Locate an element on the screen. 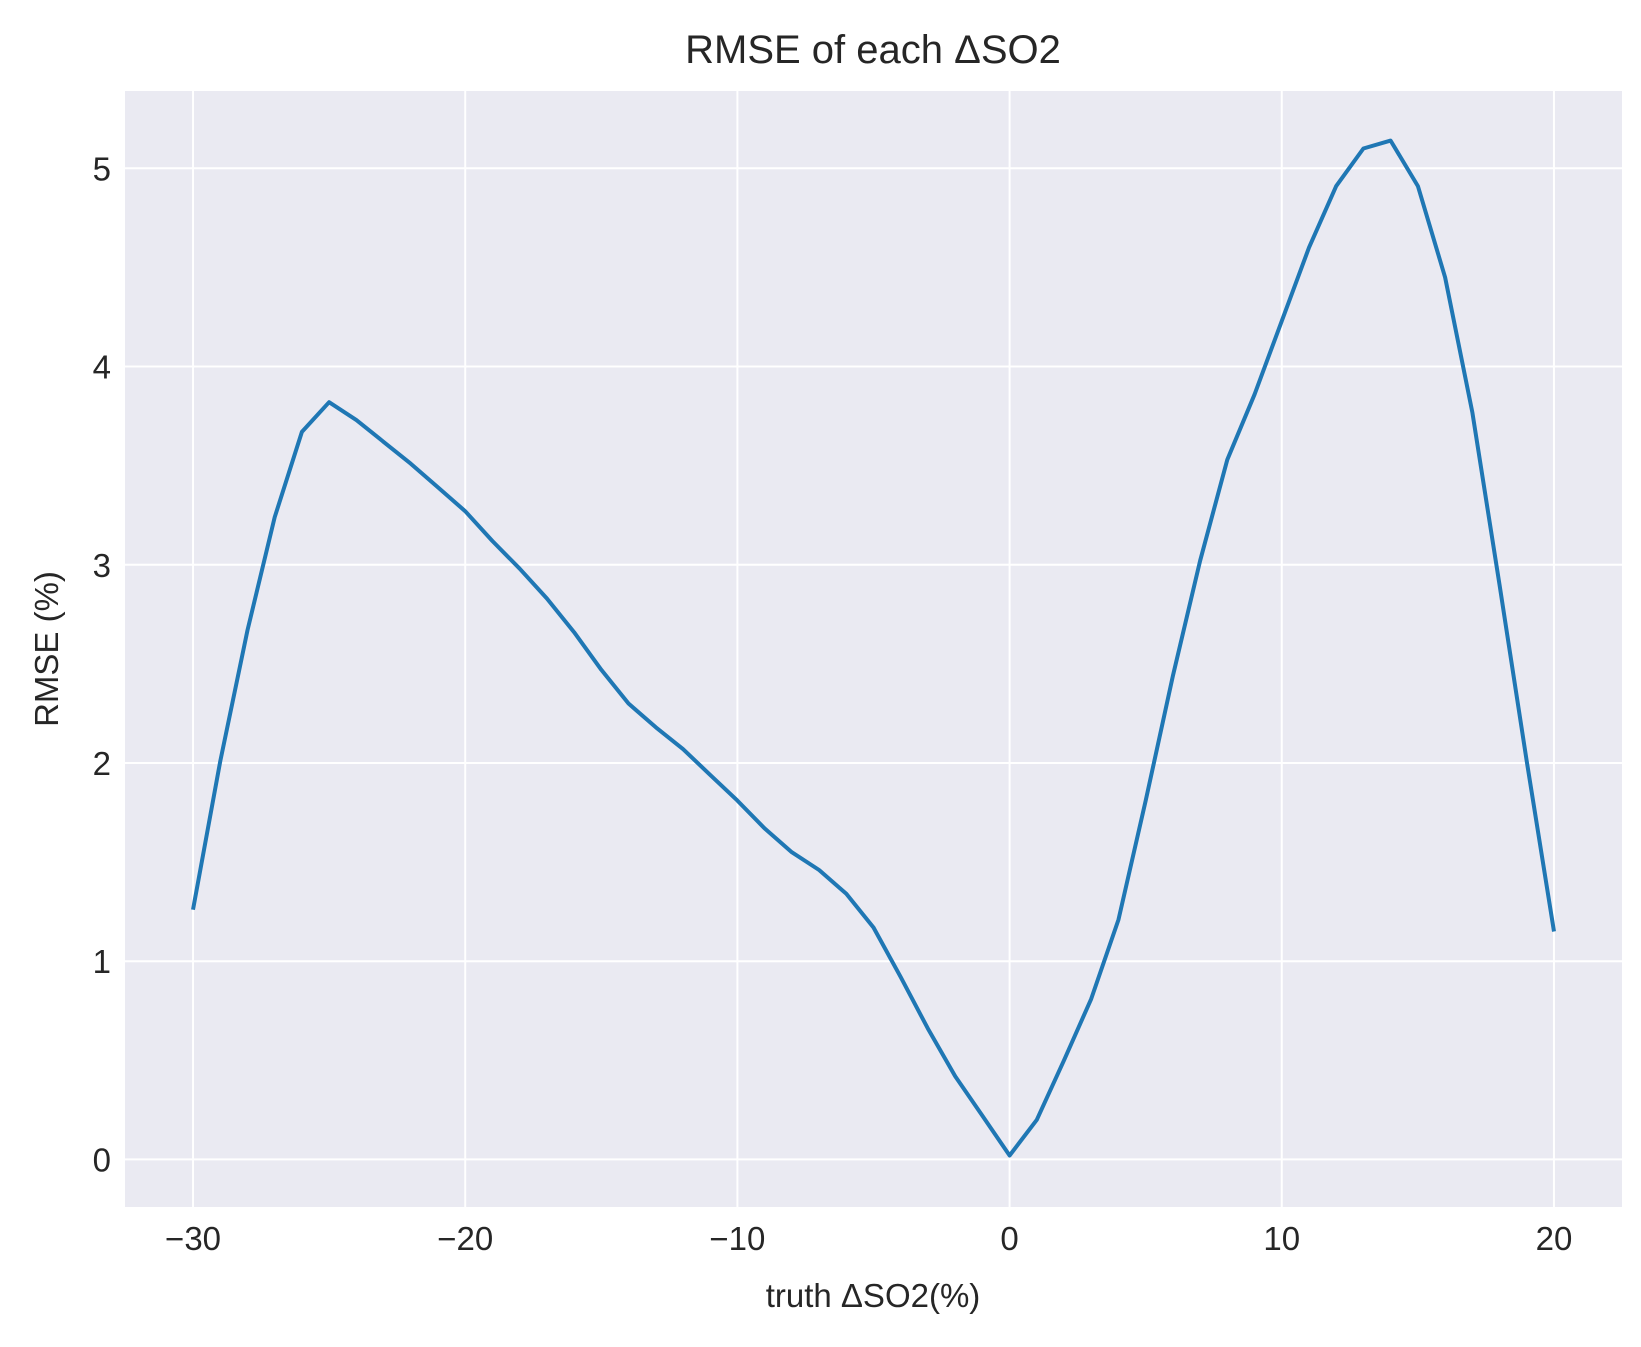 The width and height of the screenshot is (1641, 1347). x-axis-label: truth ΔSO2(%) is located at coordinates (873, 1295).